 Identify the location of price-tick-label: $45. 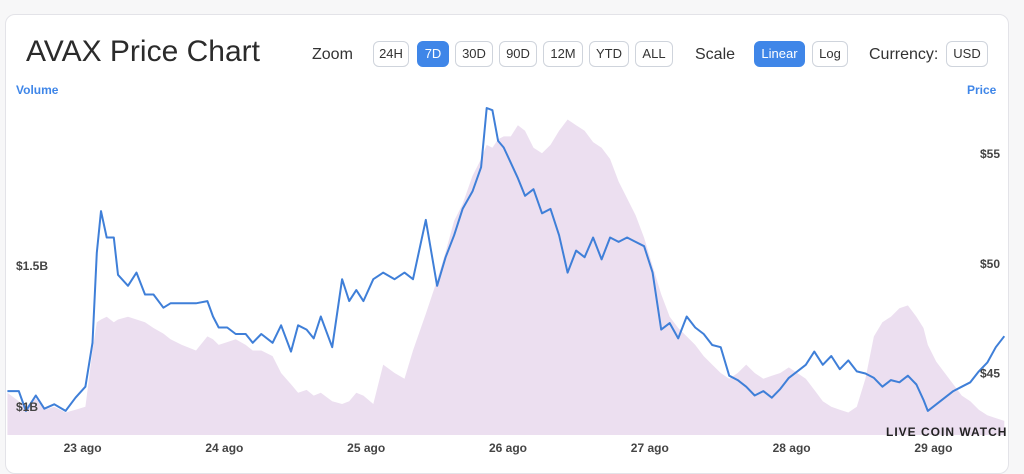
(990, 374).